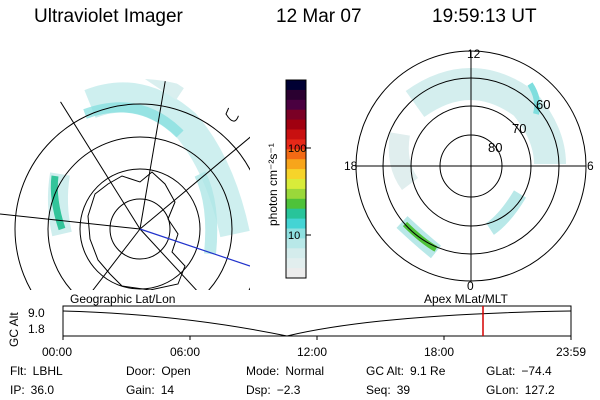 Image resolution: width=600 pixels, height=400 pixels. I want to click on dsp-field: Dsp: −2.3, so click(273, 390).